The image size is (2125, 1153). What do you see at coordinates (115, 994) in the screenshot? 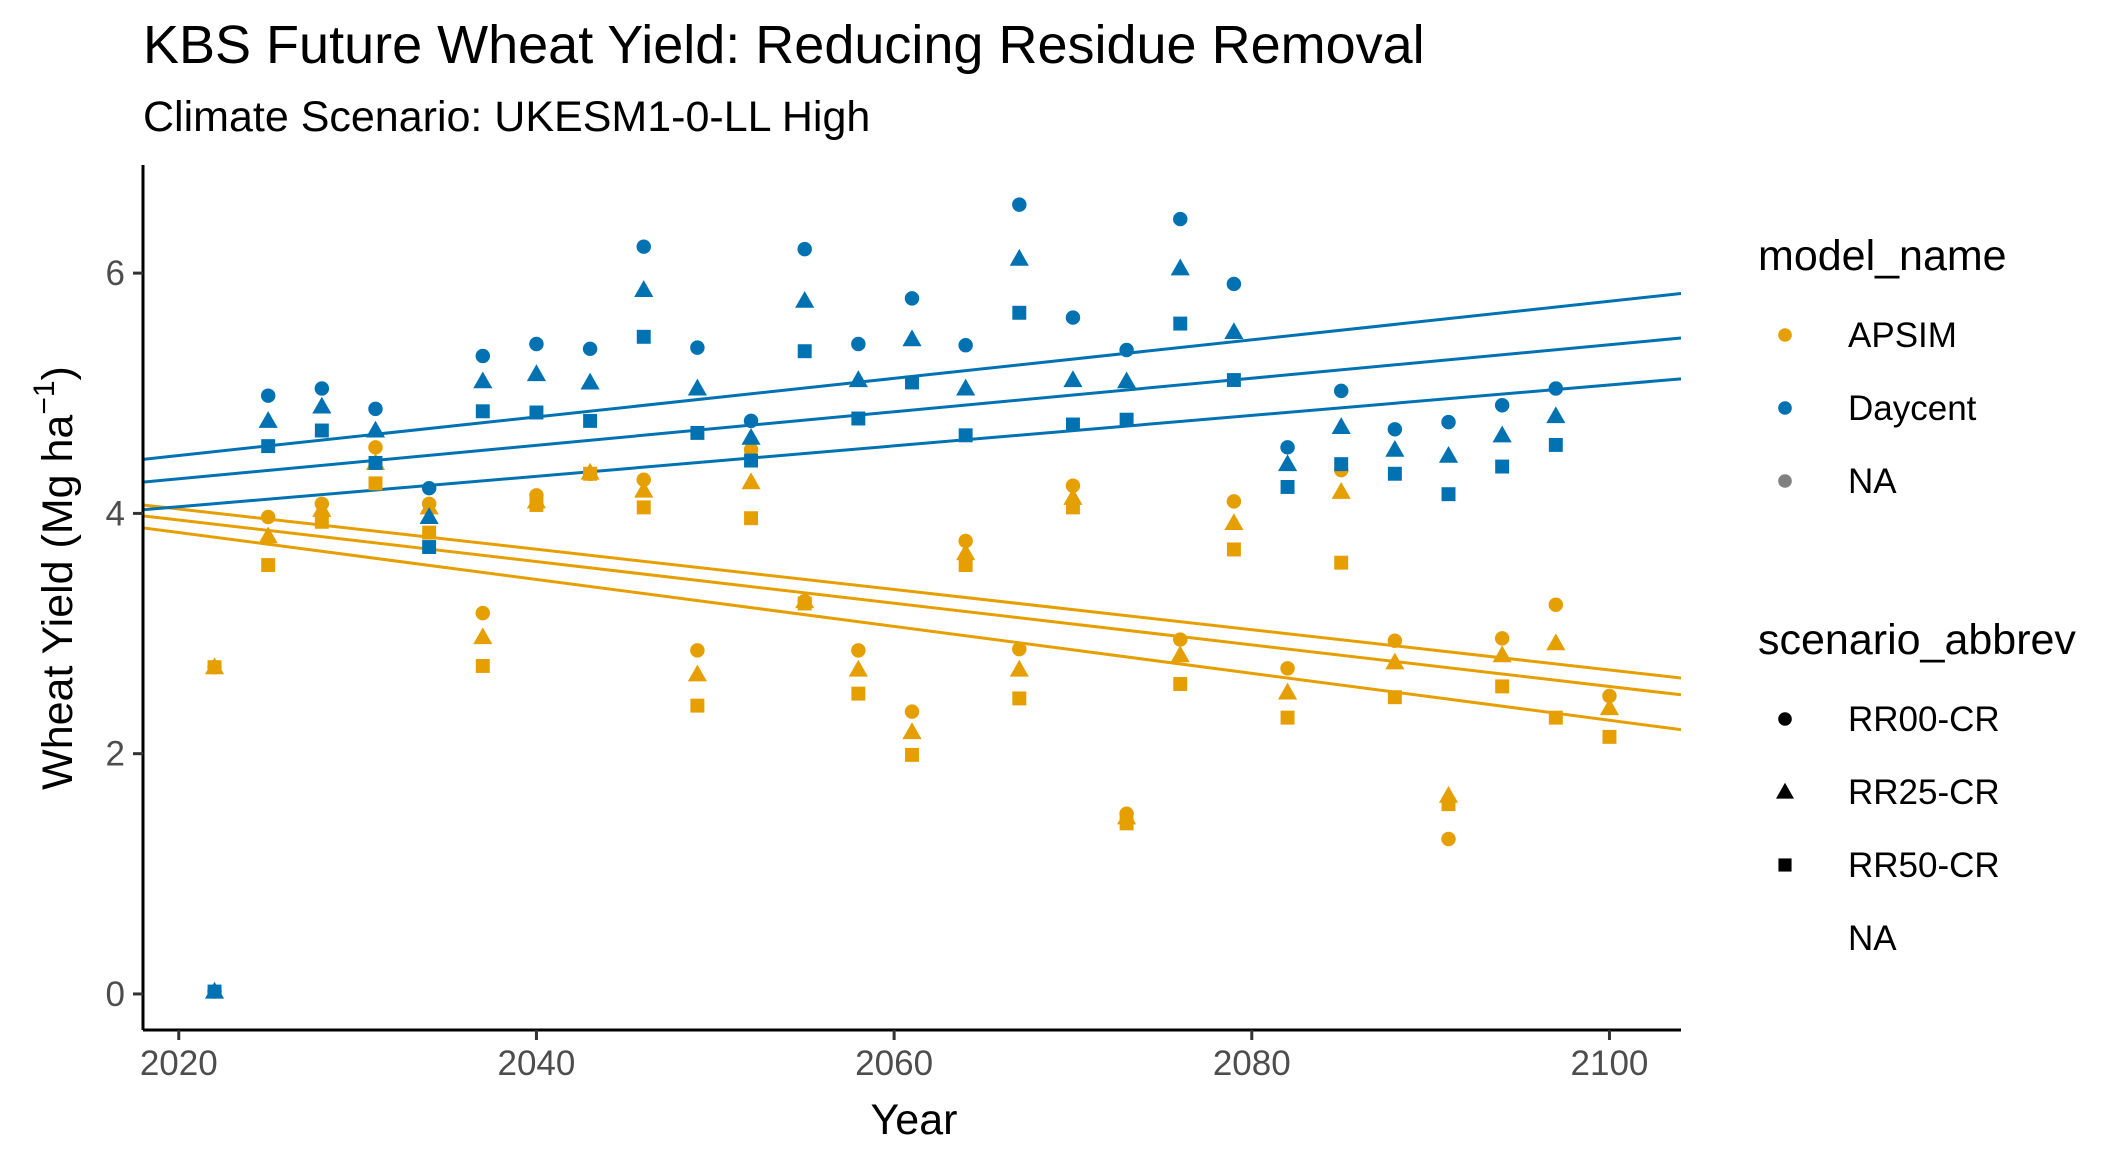
I see `y-tick-label: 0` at bounding box center [115, 994].